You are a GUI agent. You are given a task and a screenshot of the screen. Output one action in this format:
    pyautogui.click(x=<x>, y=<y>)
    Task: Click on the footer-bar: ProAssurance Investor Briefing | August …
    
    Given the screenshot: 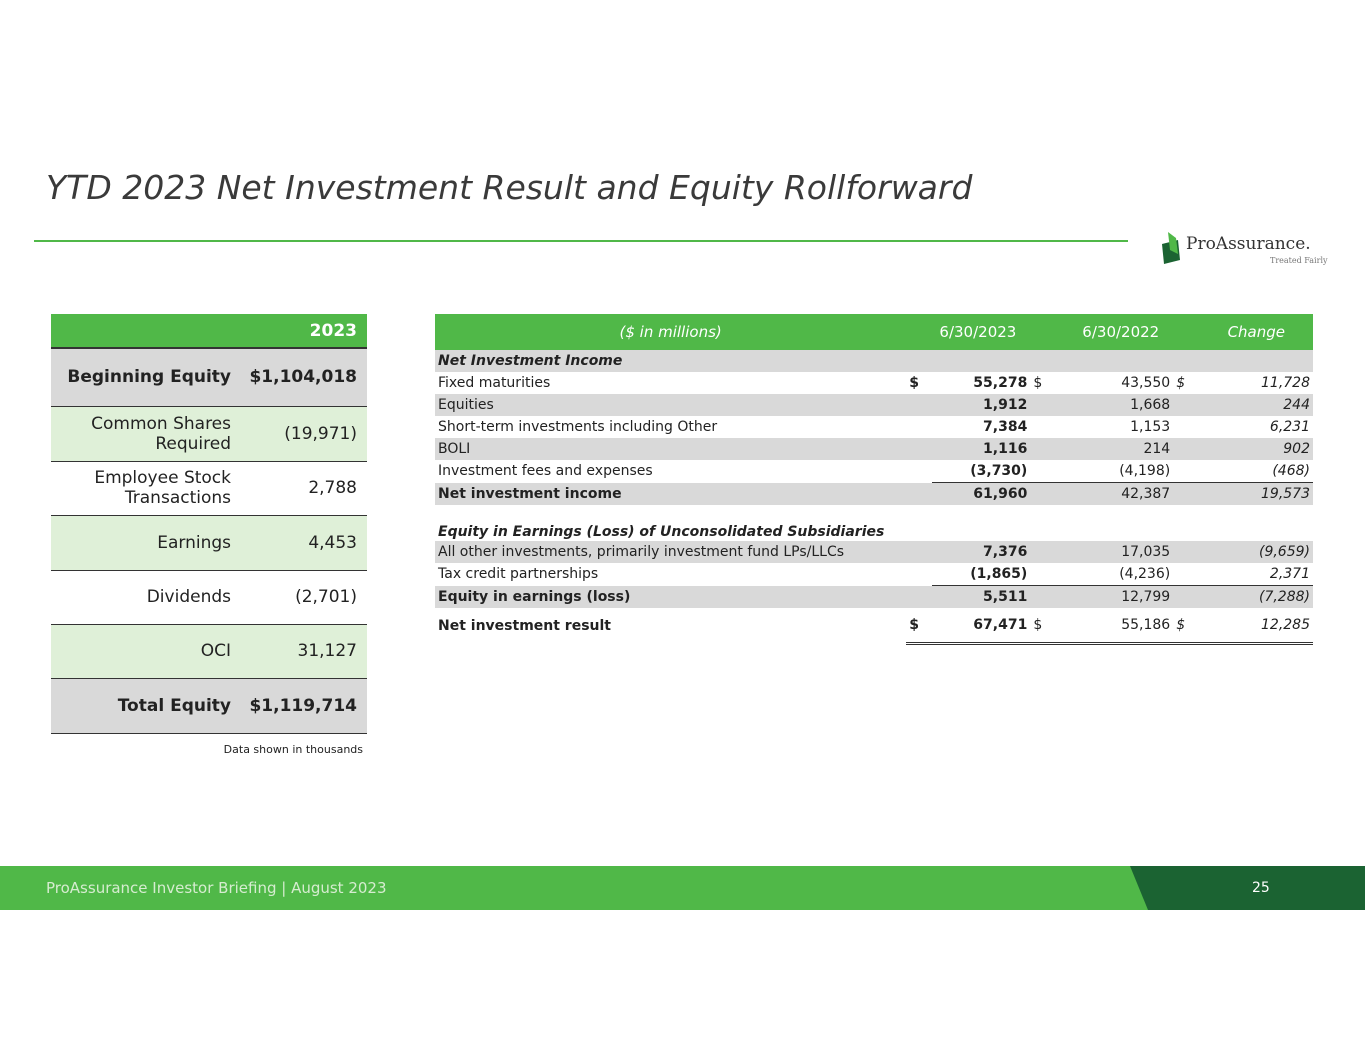 What is the action you would take?
    pyautogui.click(x=682, y=888)
    